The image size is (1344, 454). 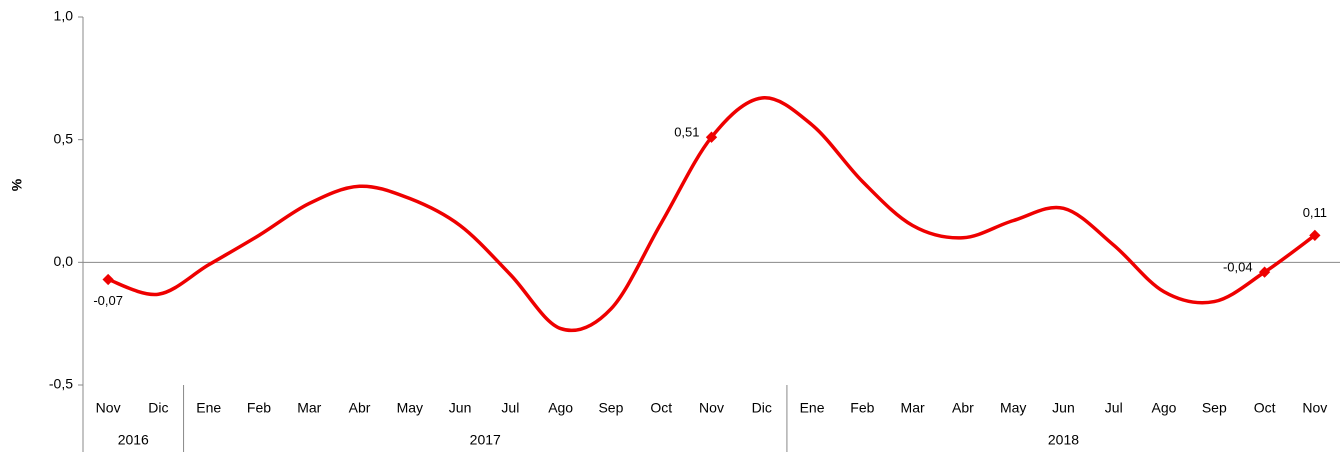 What do you see at coordinates (485, 440) in the screenshot?
I see `x-group-label: 2017` at bounding box center [485, 440].